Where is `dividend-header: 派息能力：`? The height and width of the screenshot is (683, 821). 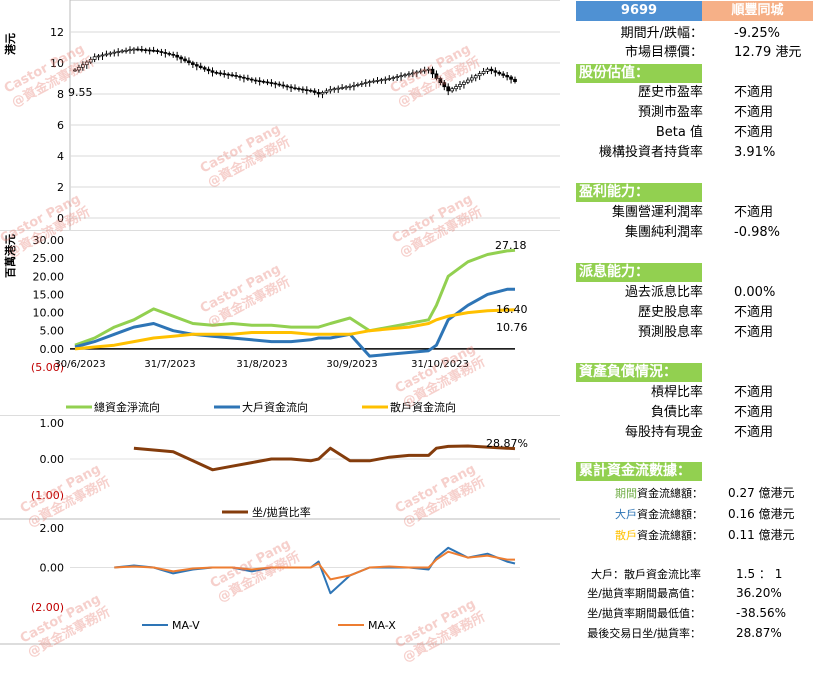 dividend-header: 派息能力： is located at coordinates (639, 272).